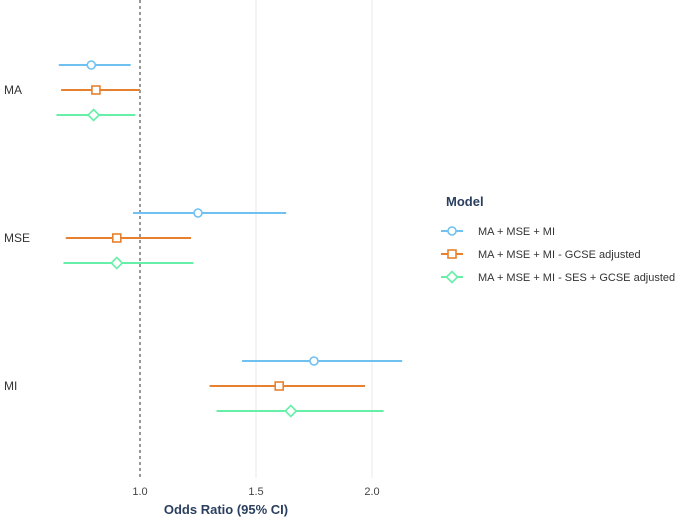 The image size is (675, 519). I want to click on legend-label: MA + MSE + MI, so click(516, 232).